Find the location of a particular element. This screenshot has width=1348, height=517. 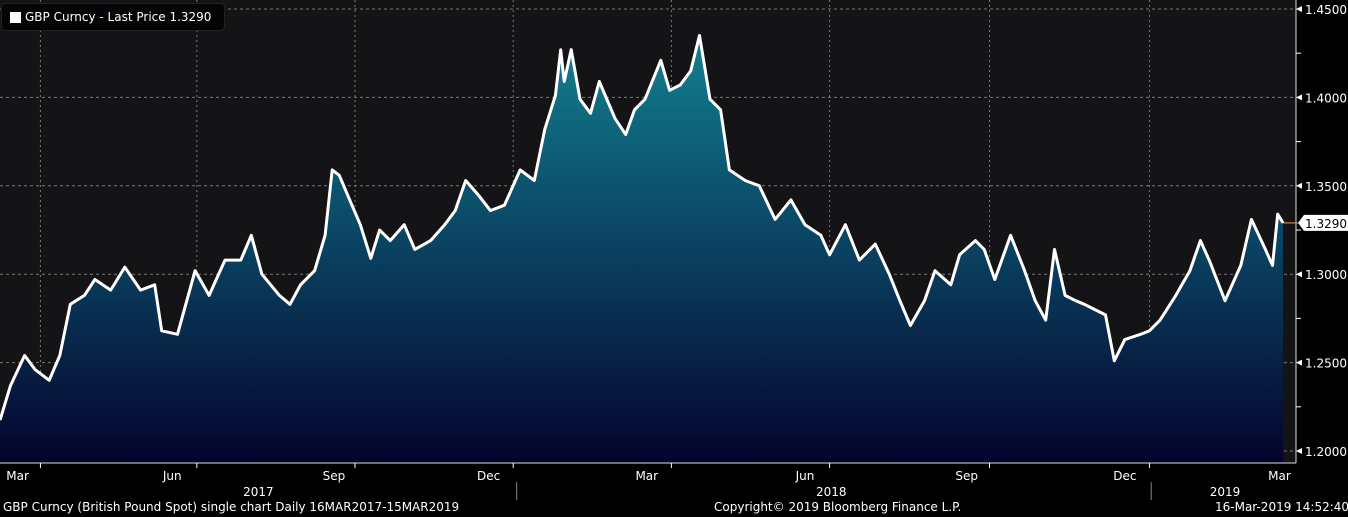

x-year-label: 2017 is located at coordinates (258, 492).